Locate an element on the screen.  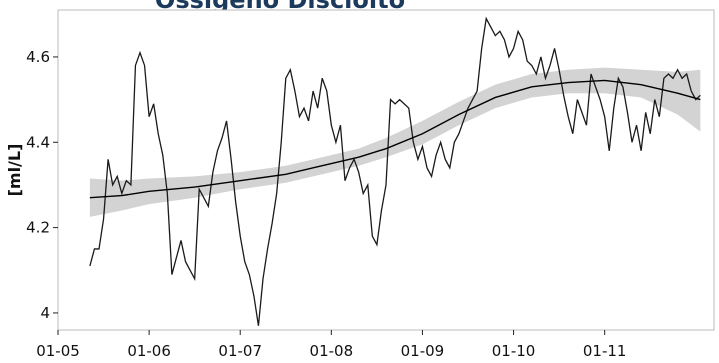
y-axis-label: [ml/L] is located at coordinates (14, 170).